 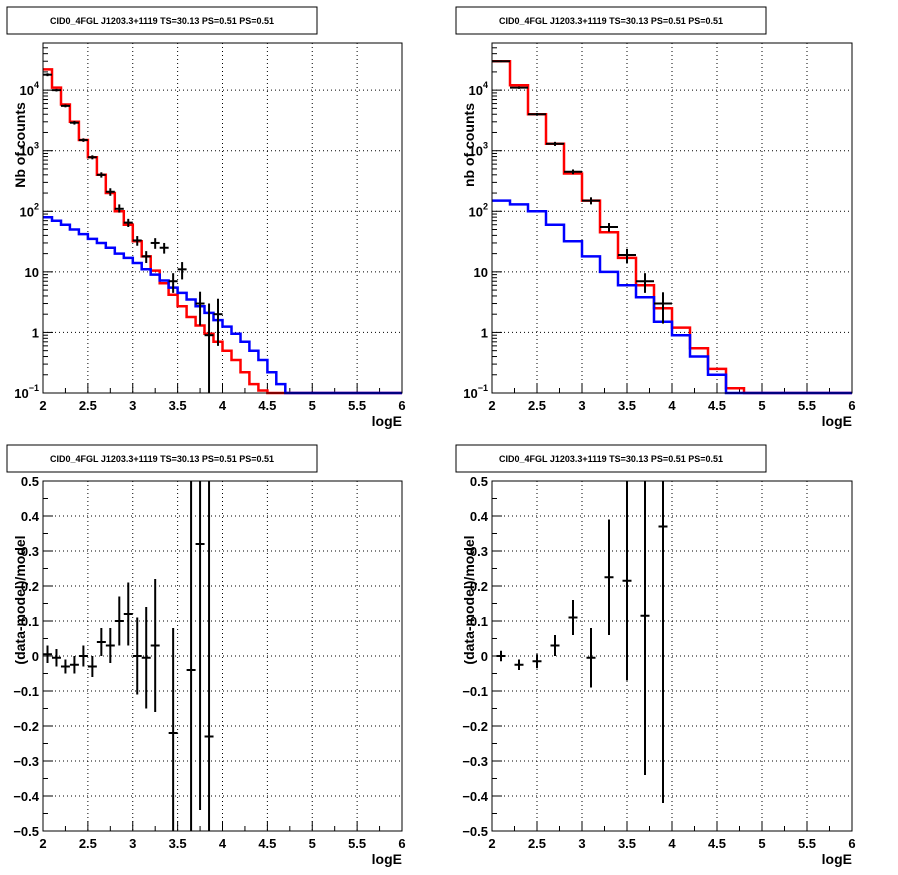 What do you see at coordinates (132, 843) in the screenshot?
I see `x-tick-label: 3` at bounding box center [132, 843].